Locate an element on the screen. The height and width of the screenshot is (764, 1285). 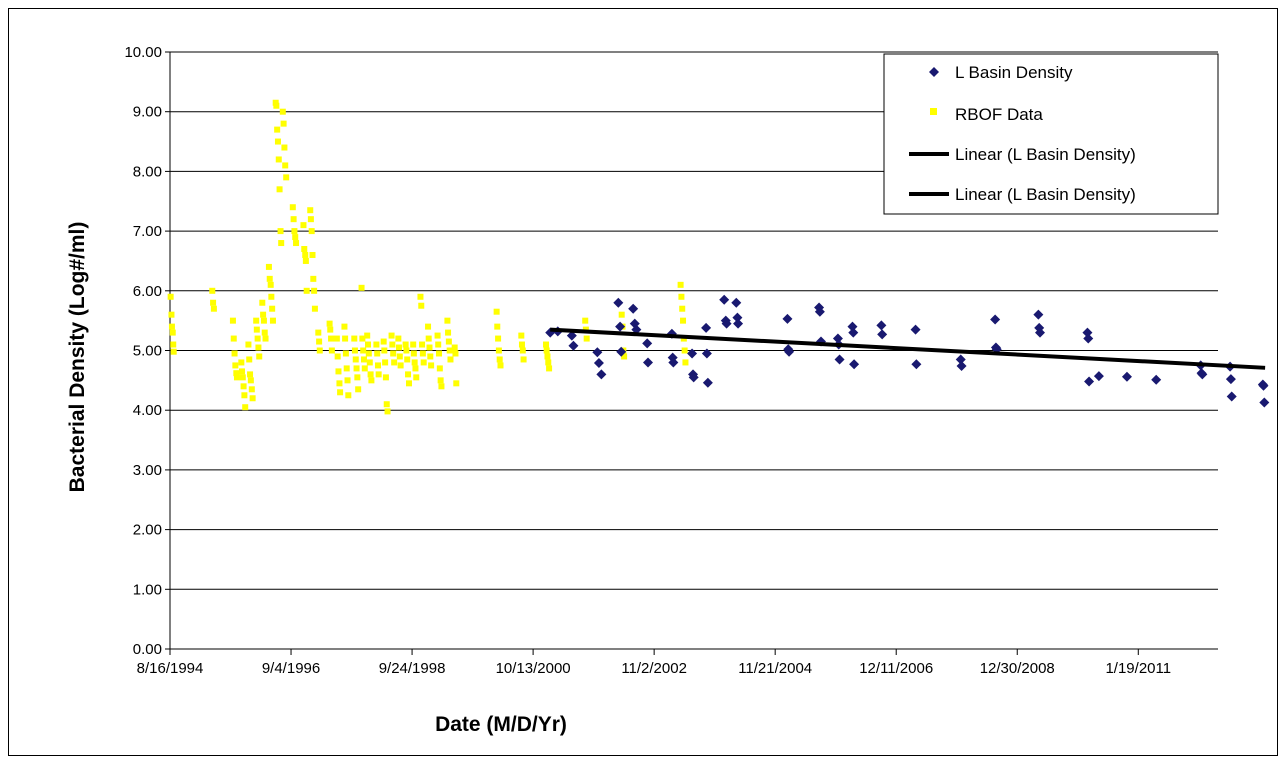
legend-marker-rbof is located at coordinates (933, 111).